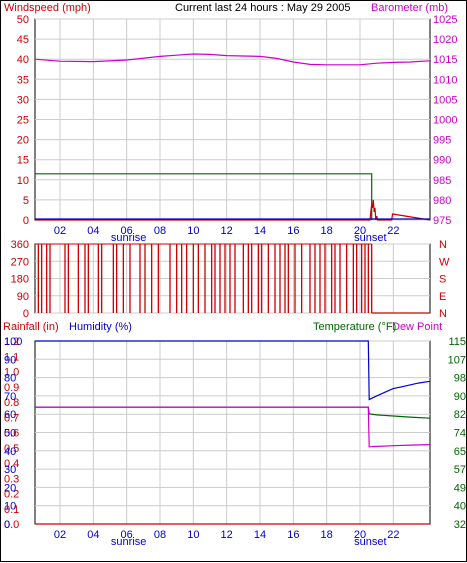 Image resolution: width=467 pixels, height=563 pixels. Describe the element at coordinates (354, 327) in the screenshot. I see `temperature-axis-label: Temperature (°F)` at that location.